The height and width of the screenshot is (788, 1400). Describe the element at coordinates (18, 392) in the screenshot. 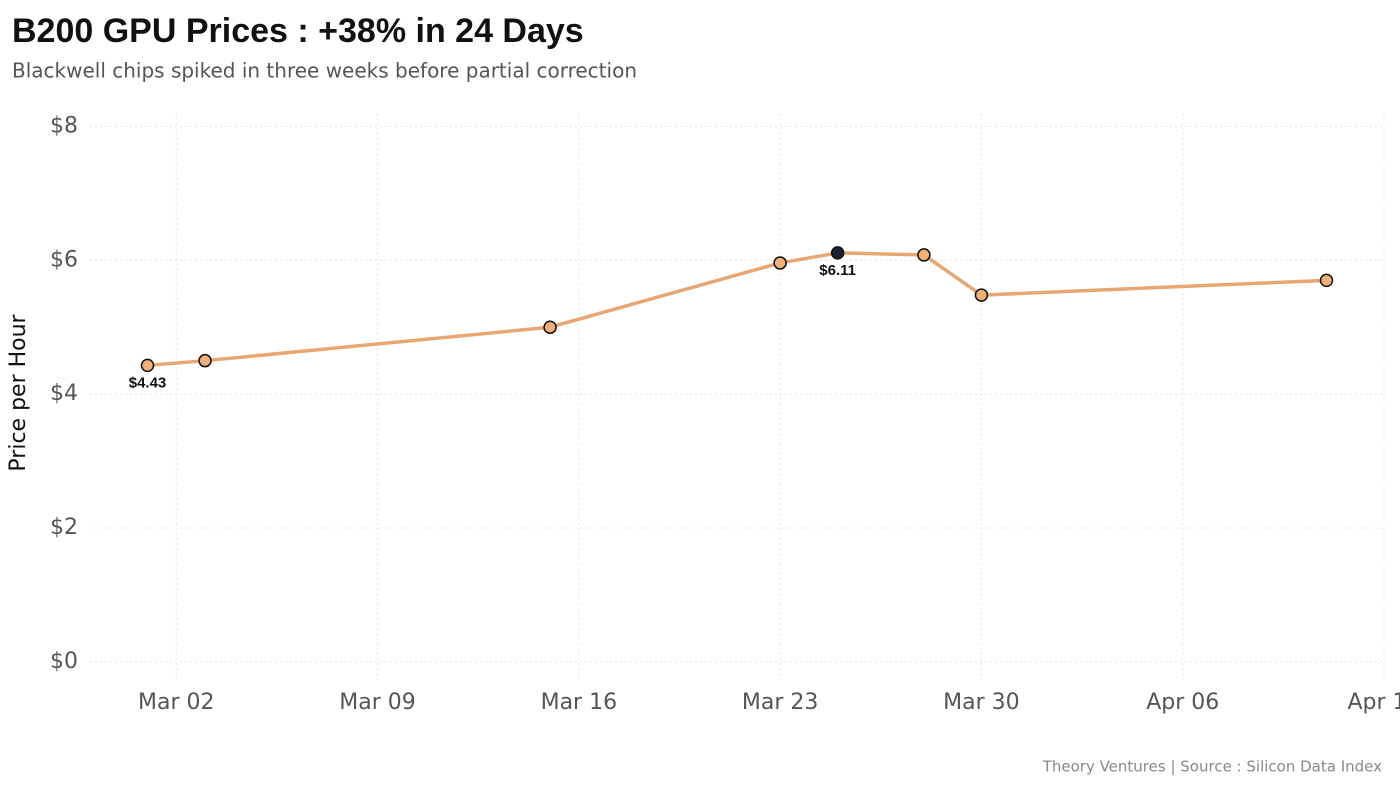

I see `y-axis-label: Price per Hour` at that location.